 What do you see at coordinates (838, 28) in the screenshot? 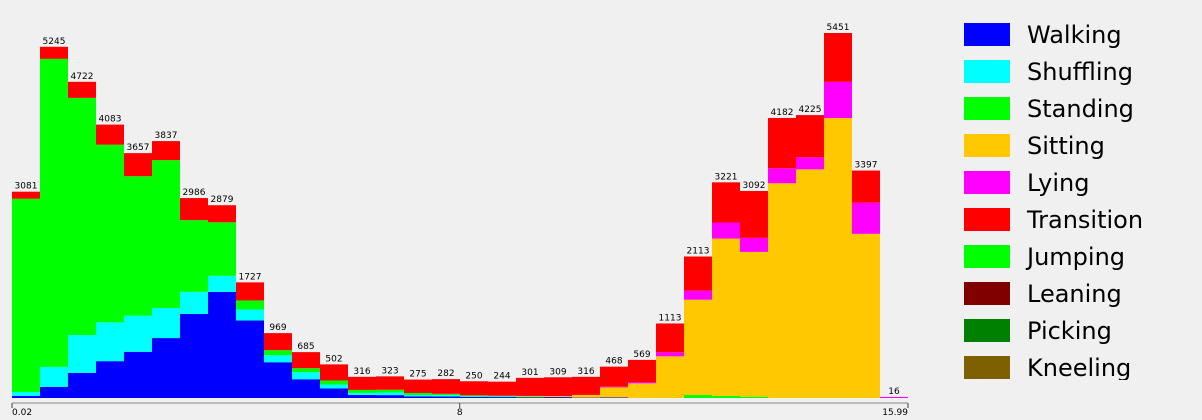
I see `bar-total: 5451` at bounding box center [838, 28].